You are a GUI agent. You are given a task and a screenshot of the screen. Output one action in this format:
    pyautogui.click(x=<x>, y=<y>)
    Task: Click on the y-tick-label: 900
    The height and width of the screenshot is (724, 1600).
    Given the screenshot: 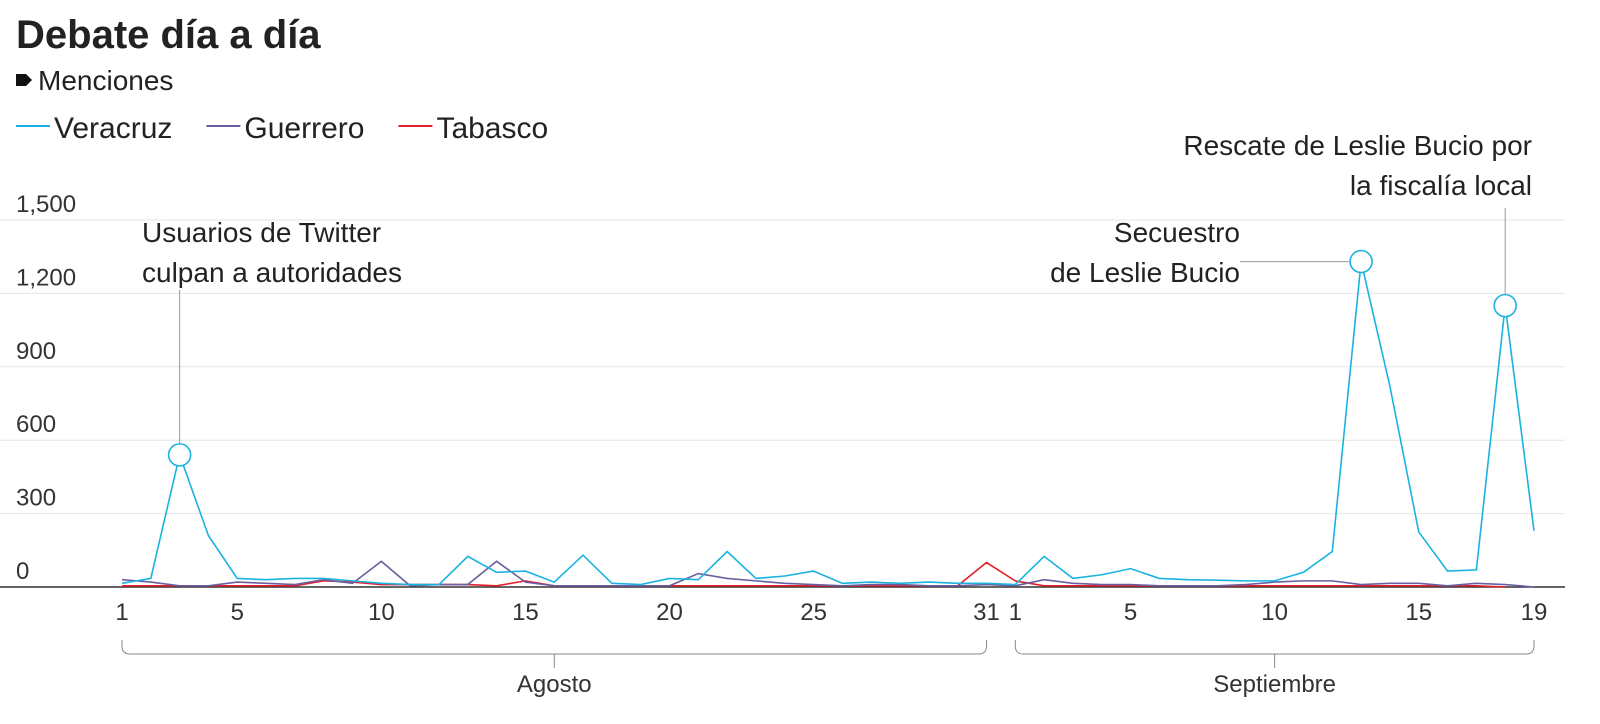 What is the action you would take?
    pyautogui.click(x=36, y=351)
    